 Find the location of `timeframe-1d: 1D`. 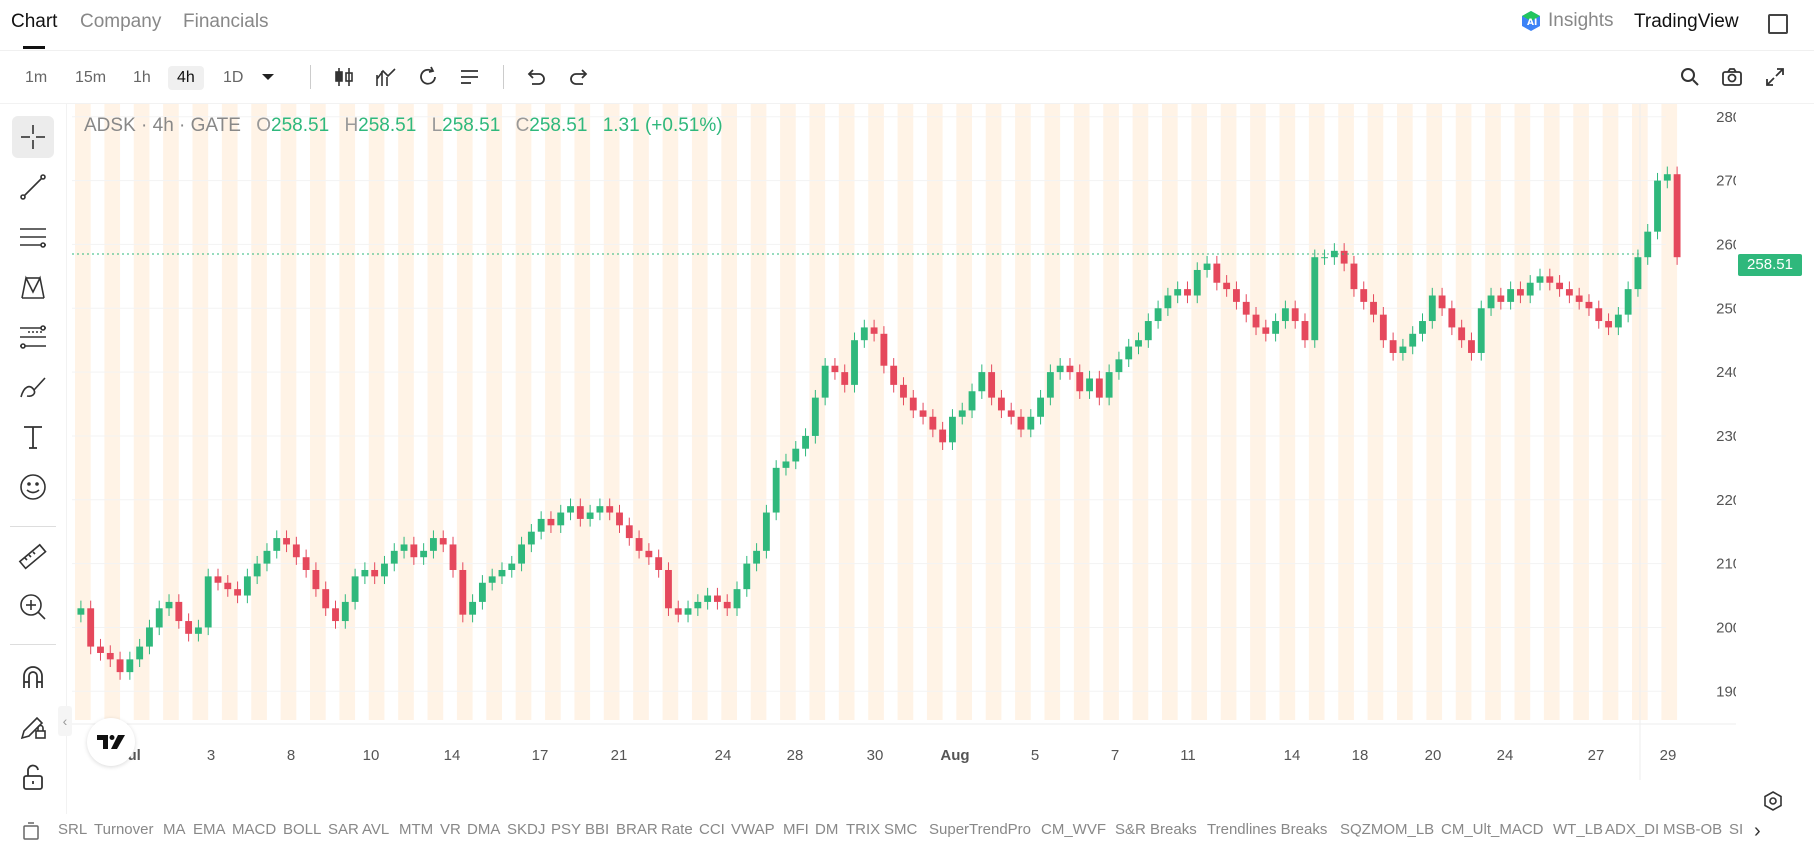

timeframe-1d: 1D is located at coordinates (233, 77).